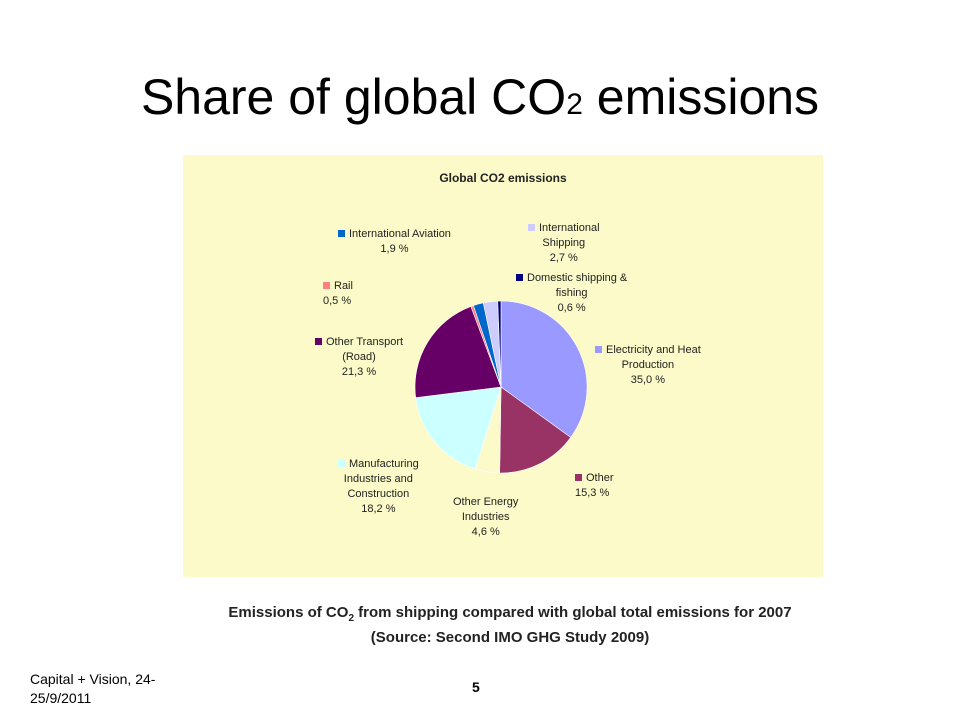 This screenshot has height=720, width=960. I want to click on footer-line-1: Capital + Vision, 24-, so click(93, 679).